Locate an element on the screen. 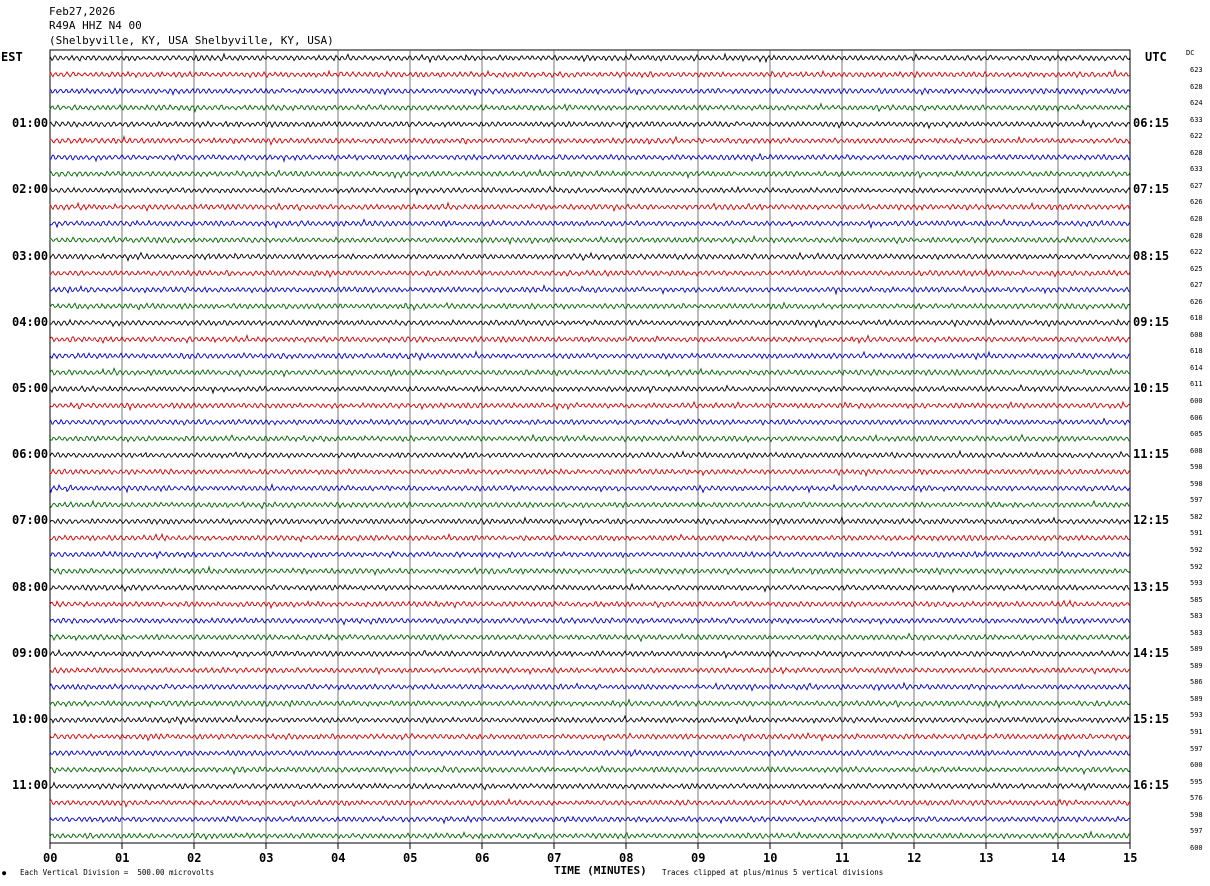 The image size is (1210, 886). dc-offset-header: DC is located at coordinates (1190, 53).